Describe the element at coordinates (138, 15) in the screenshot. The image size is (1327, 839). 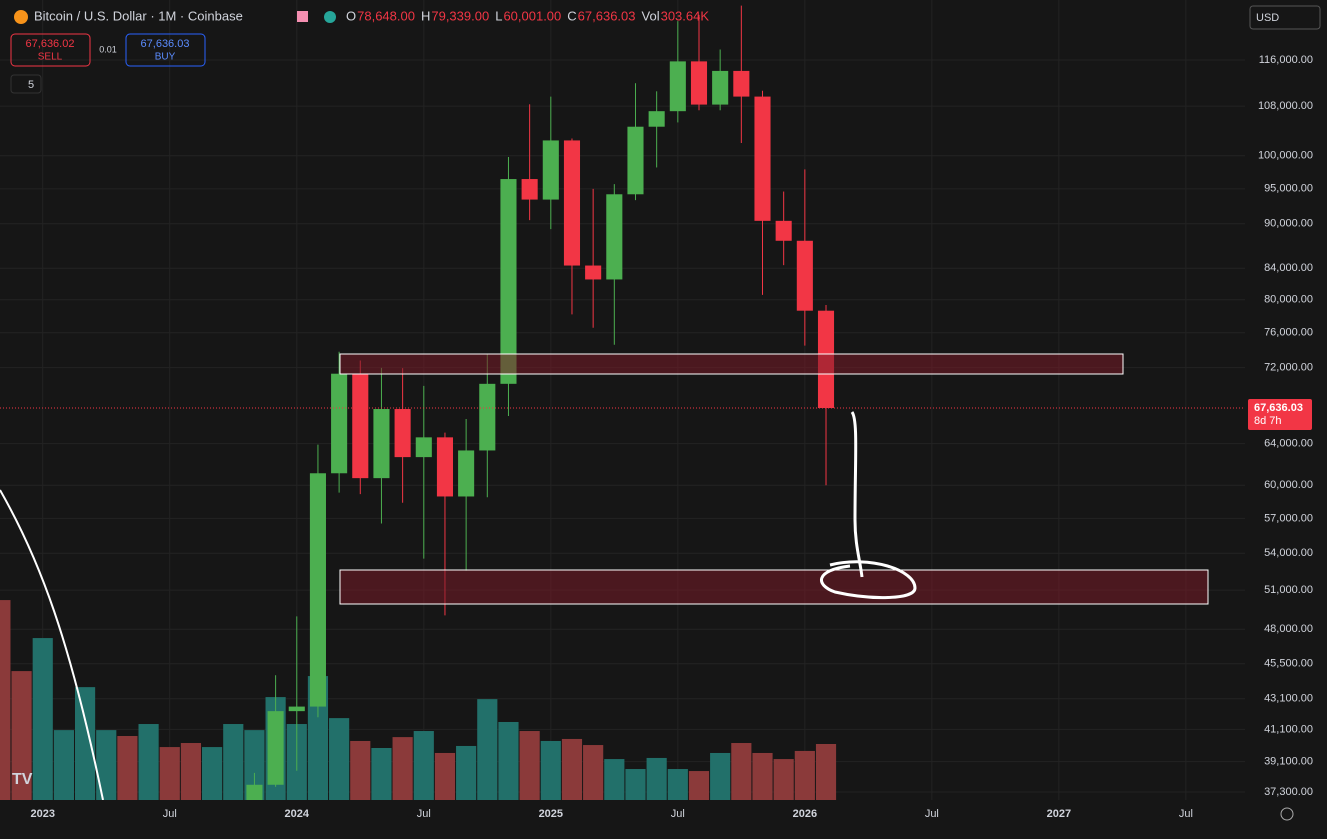
I see `symbol: Bitcoin / U.S. Dollar · 1M · Coinbase` at that location.